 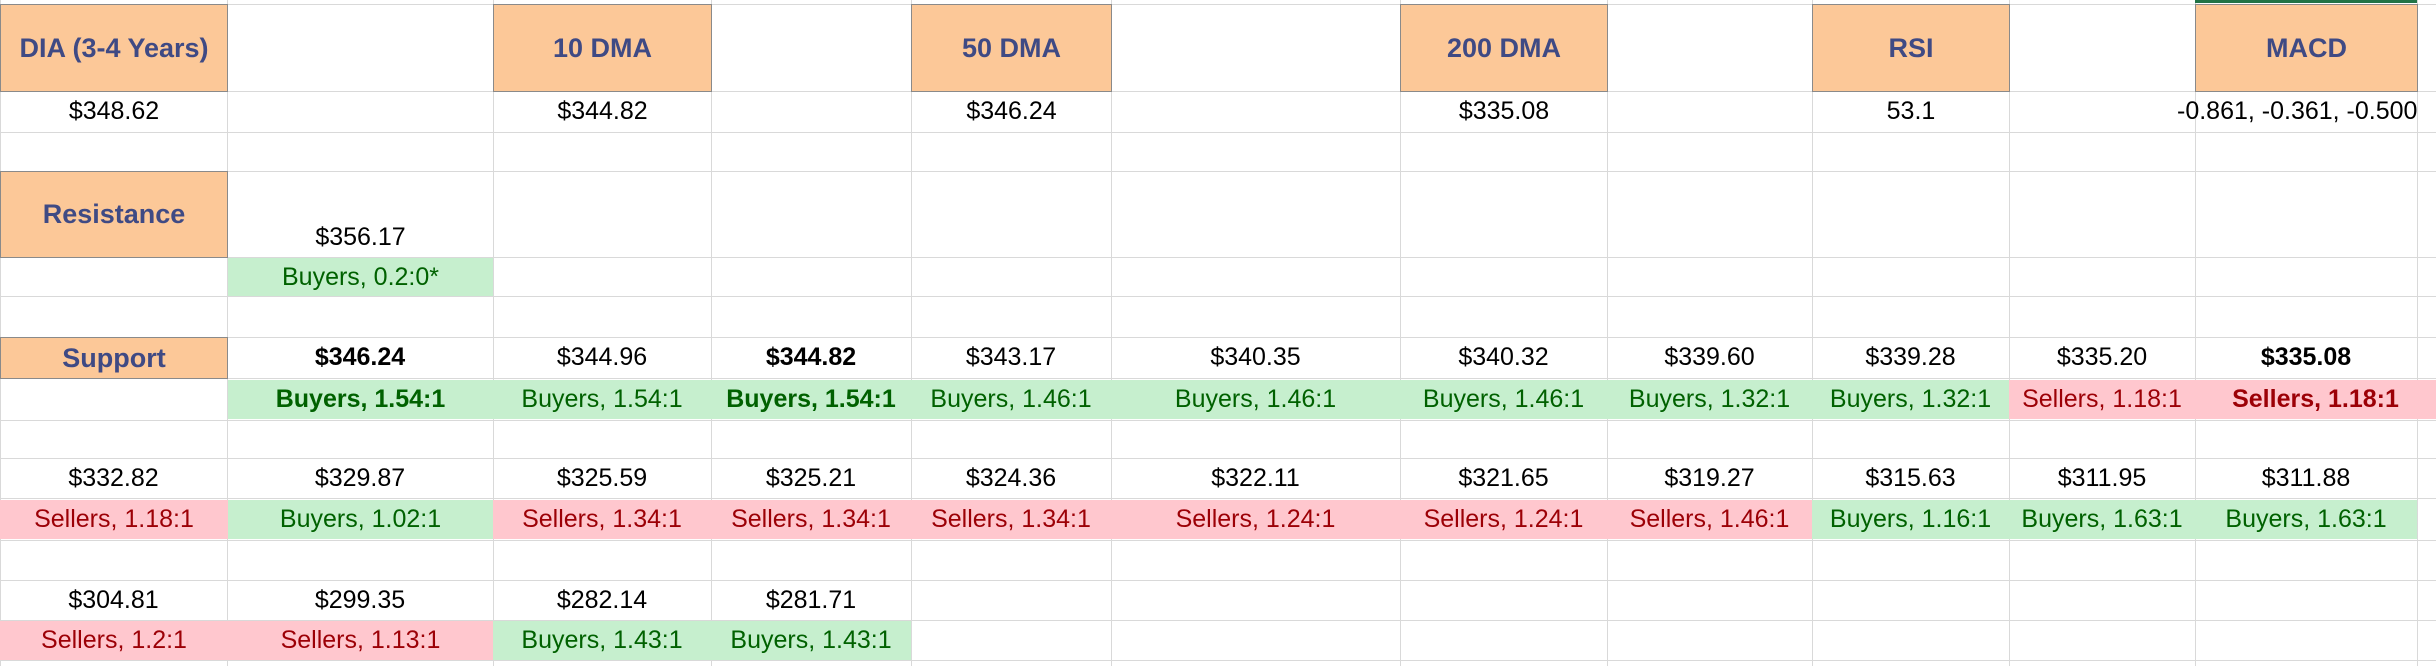 I want to click on active-cell-indicator, so click(x=2306, y=1).